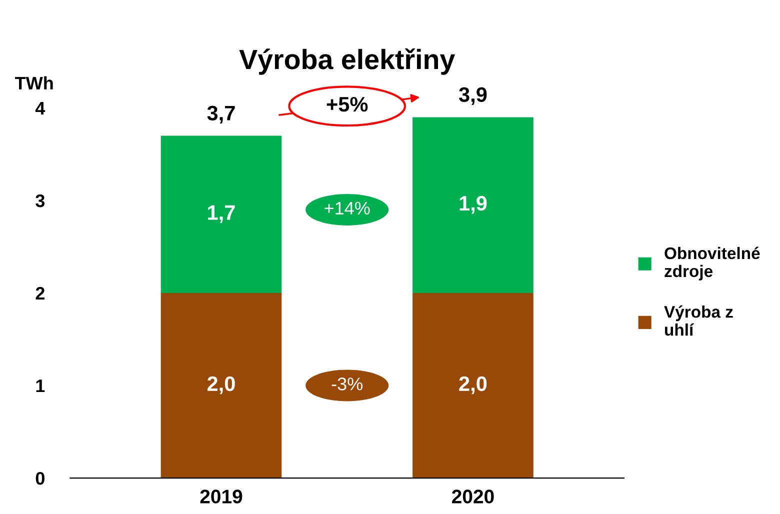 The height and width of the screenshot is (514, 780). What do you see at coordinates (40, 478) in the screenshot?
I see `y-tick-label: 0` at bounding box center [40, 478].